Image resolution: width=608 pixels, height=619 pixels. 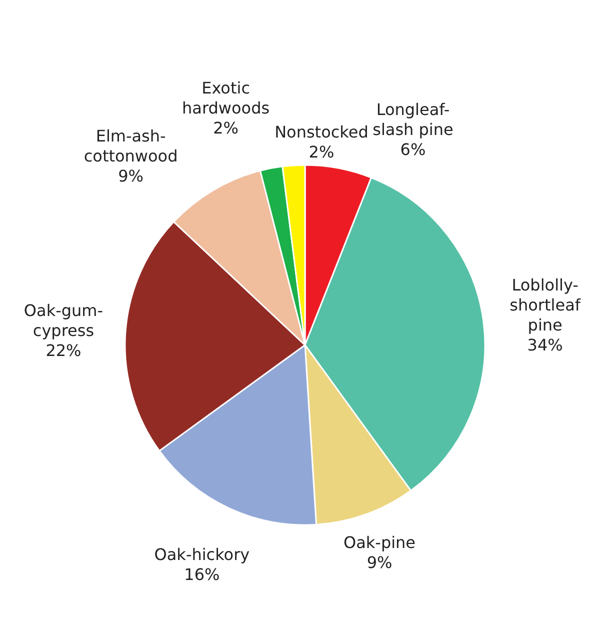 What do you see at coordinates (380, 542) in the screenshot?
I see `slice-label: Oak-pine` at bounding box center [380, 542].